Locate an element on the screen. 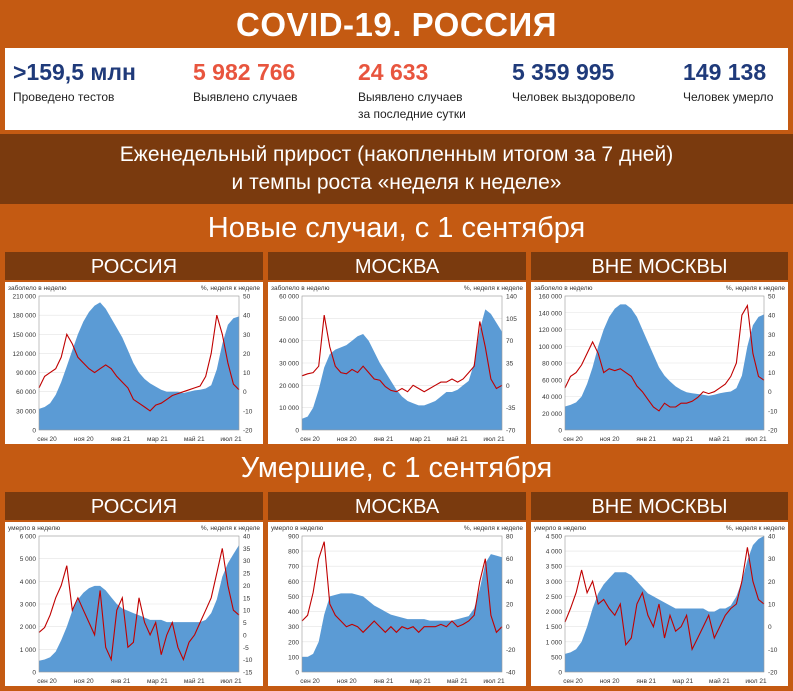  panel-title-regions-cases: ВНЕ МОСКВЫ is located at coordinates (659, 266).